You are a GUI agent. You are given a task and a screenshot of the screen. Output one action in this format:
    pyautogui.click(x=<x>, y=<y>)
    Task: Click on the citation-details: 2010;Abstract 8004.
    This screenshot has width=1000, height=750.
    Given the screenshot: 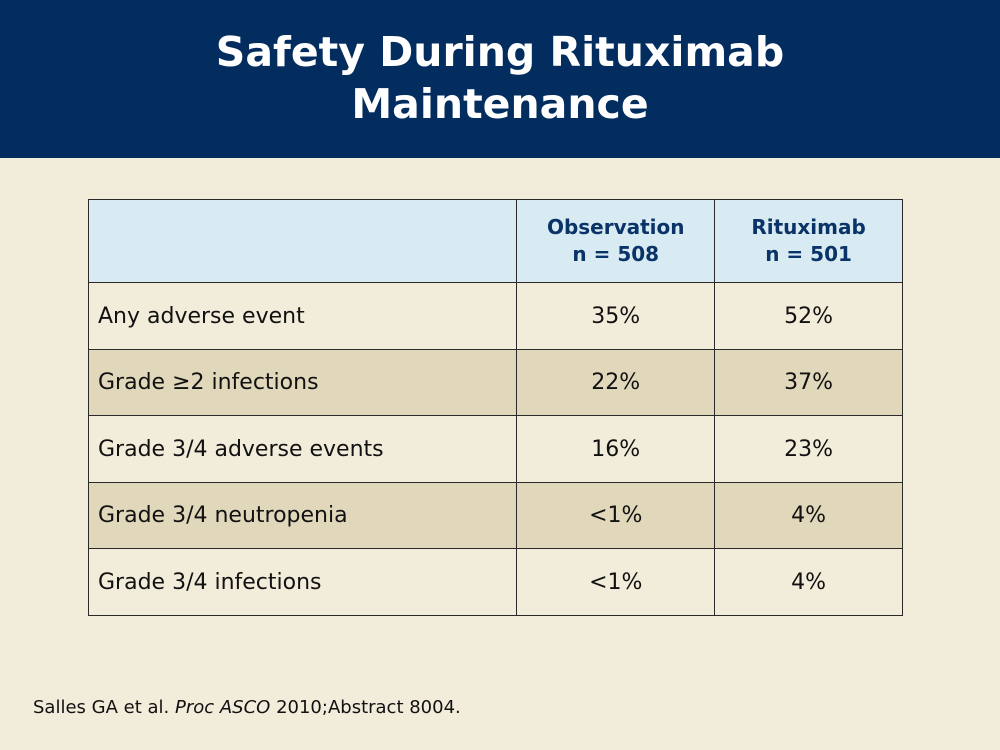 What is the action you would take?
    pyautogui.click(x=368, y=707)
    